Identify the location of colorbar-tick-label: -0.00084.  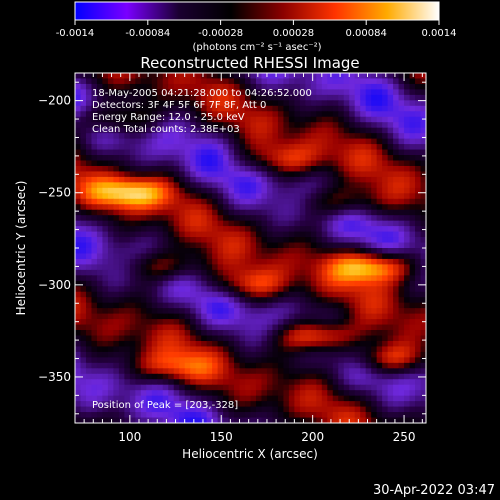
(147, 33).